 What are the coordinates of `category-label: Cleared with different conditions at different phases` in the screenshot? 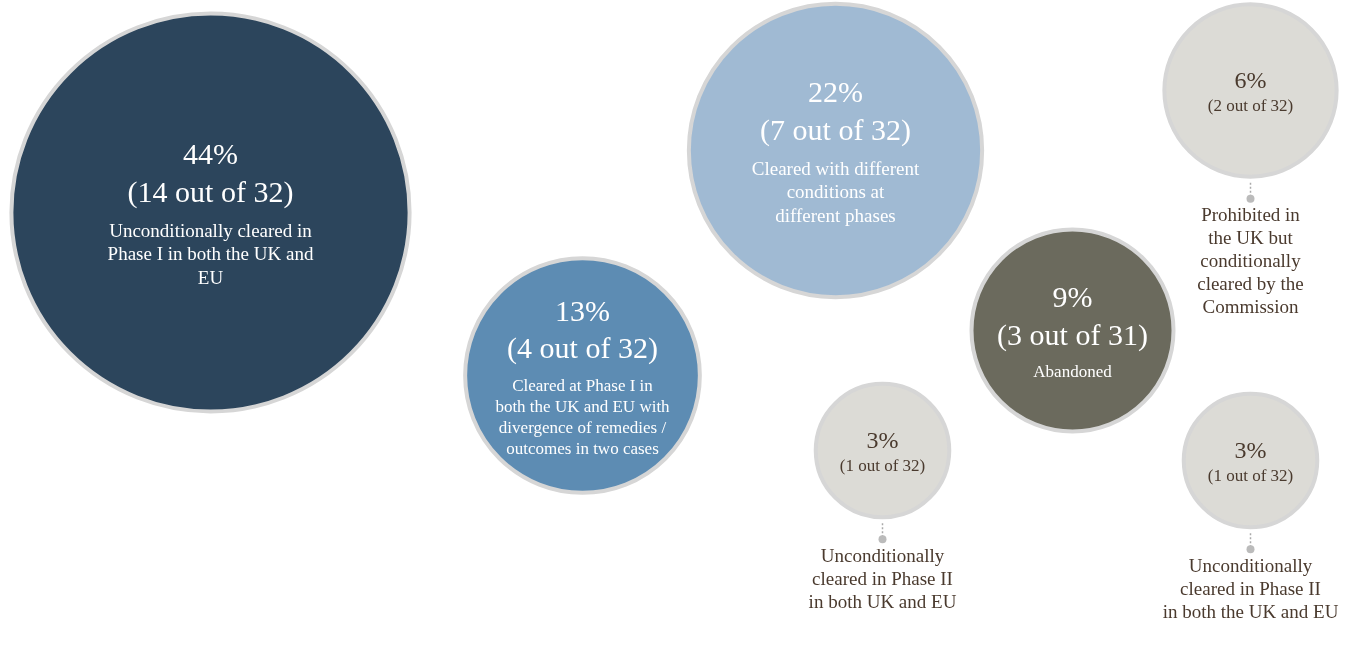 It's located at (835, 192).